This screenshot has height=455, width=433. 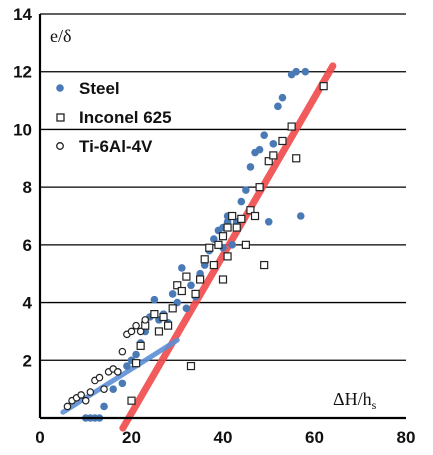 What do you see at coordinates (27, 245) in the screenshot?
I see `y-tick-label-6: 6` at bounding box center [27, 245].